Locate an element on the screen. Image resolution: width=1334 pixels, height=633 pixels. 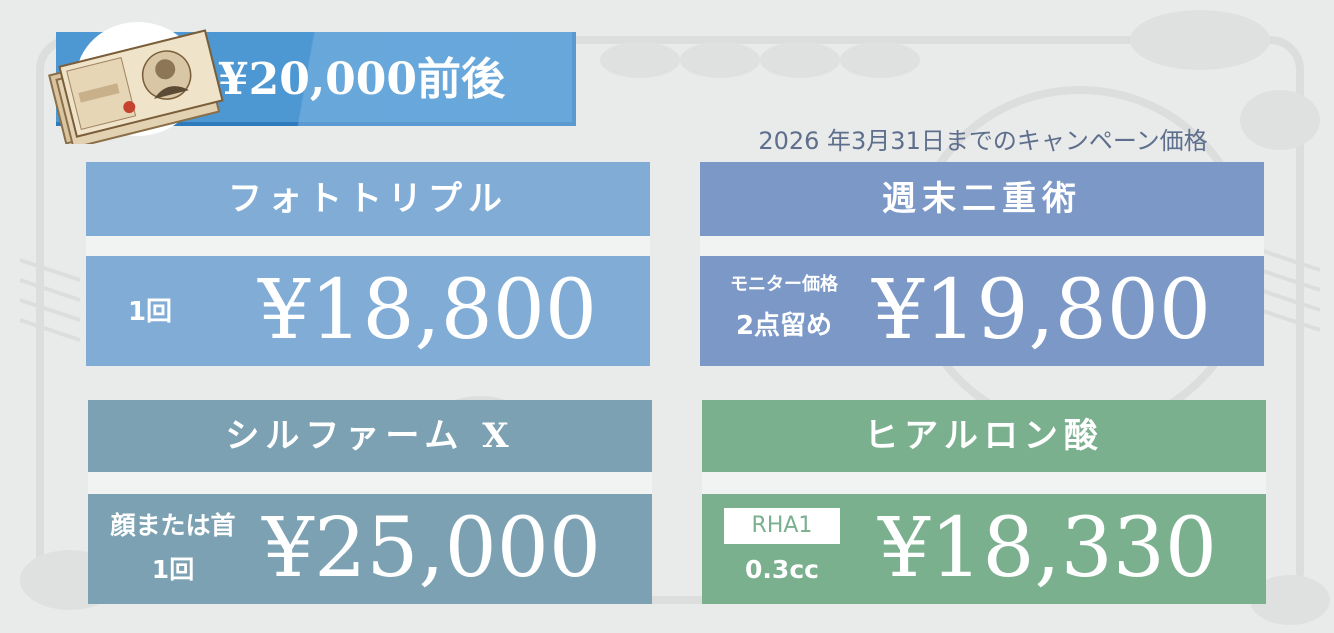
card-body: RHA1 0.3cc ¥18,330 is located at coordinates (984, 549).